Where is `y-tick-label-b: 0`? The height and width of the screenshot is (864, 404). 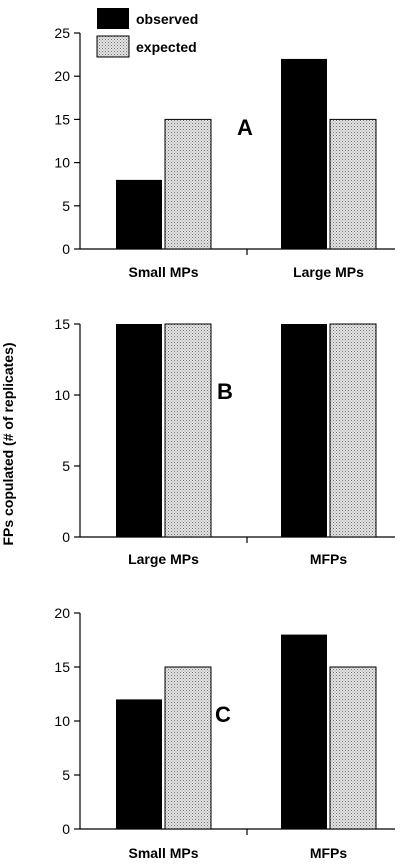 y-tick-label-b: 0 is located at coordinates (66, 537).